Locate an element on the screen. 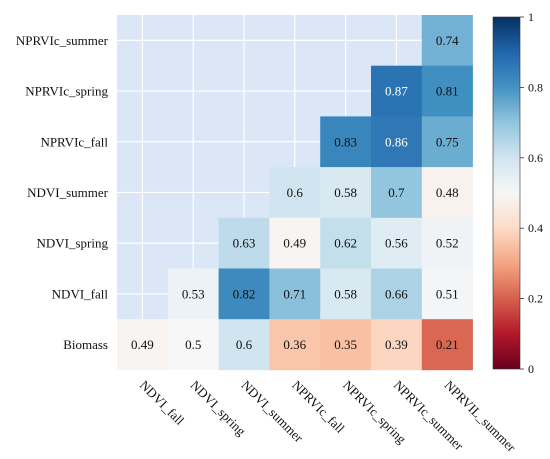 The width and height of the screenshot is (550, 459). cell-value-label: 0.36 is located at coordinates (294, 344).